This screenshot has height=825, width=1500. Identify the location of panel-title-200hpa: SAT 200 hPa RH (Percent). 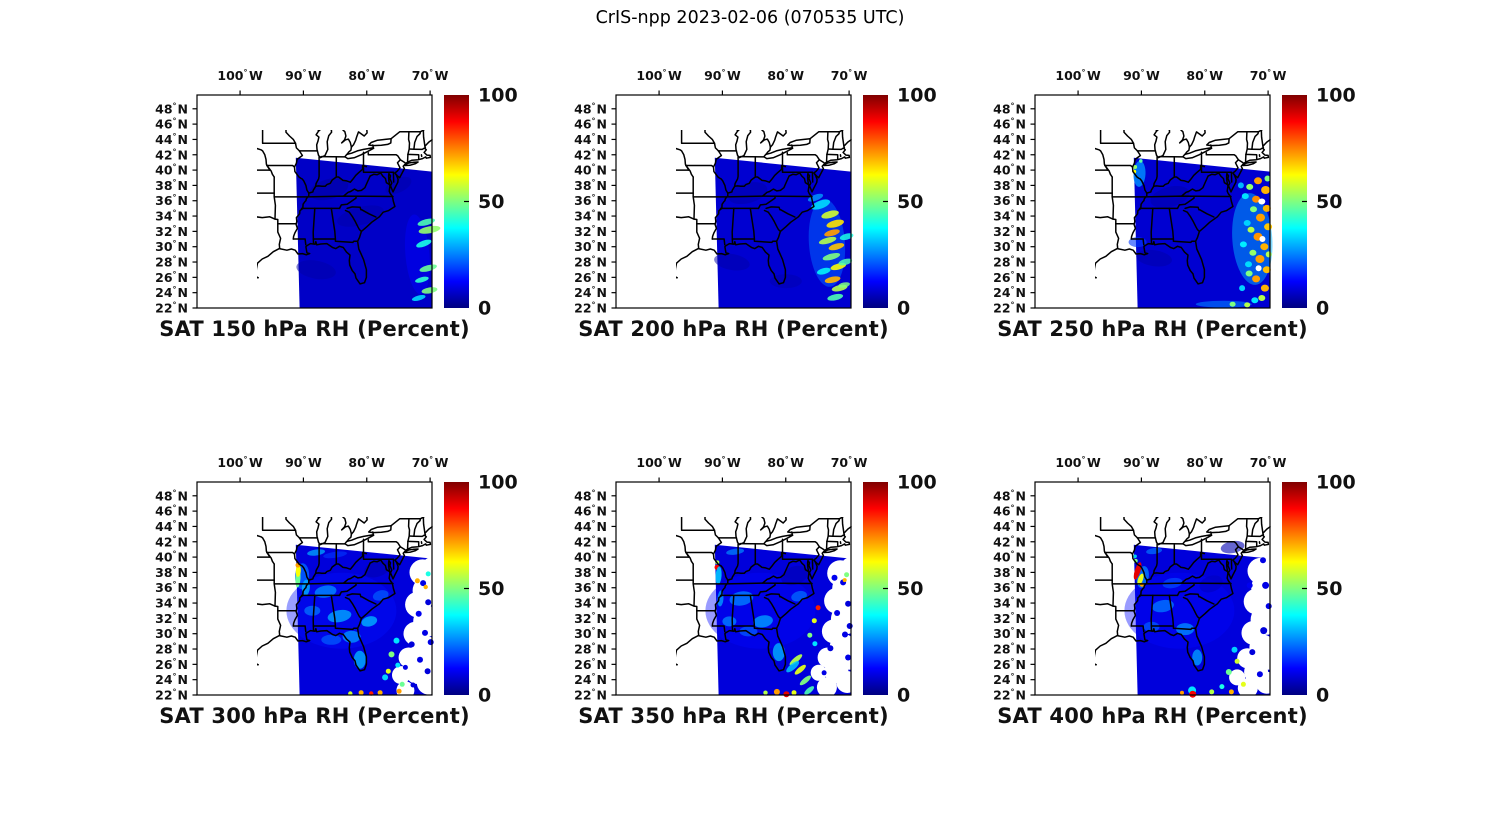
(733, 329).